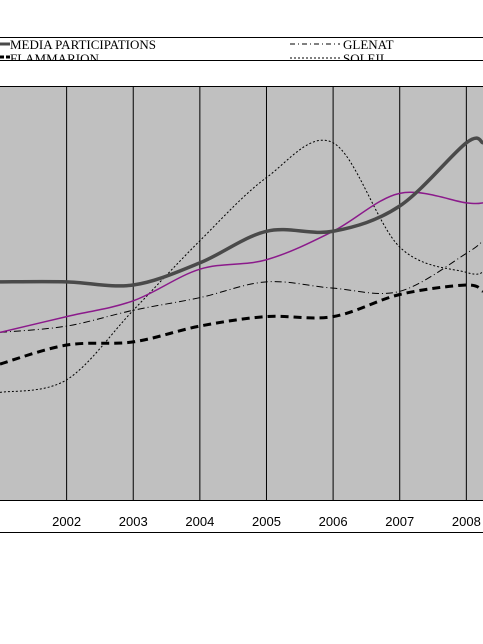 The image size is (483, 644). Describe the element at coordinates (333, 521) in the screenshot. I see `x-tick-label-2006: 2006` at that location.